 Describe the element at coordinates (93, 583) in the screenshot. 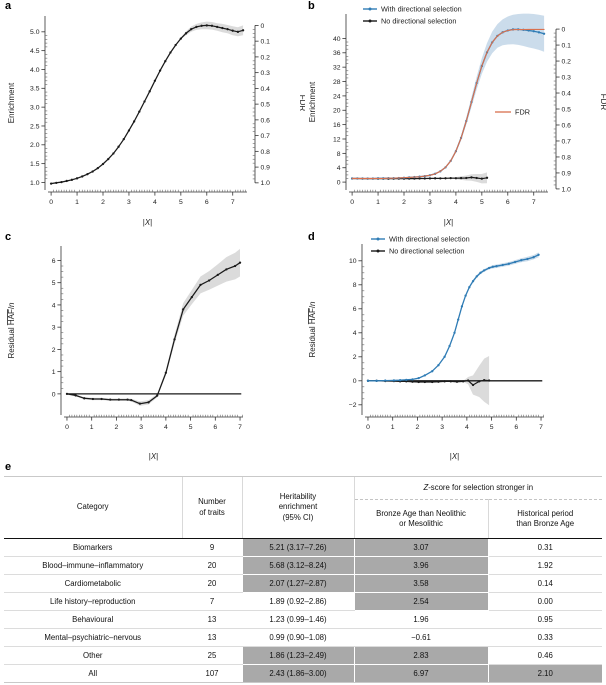

I see `table-cell: Cardiometabolic` at that location.